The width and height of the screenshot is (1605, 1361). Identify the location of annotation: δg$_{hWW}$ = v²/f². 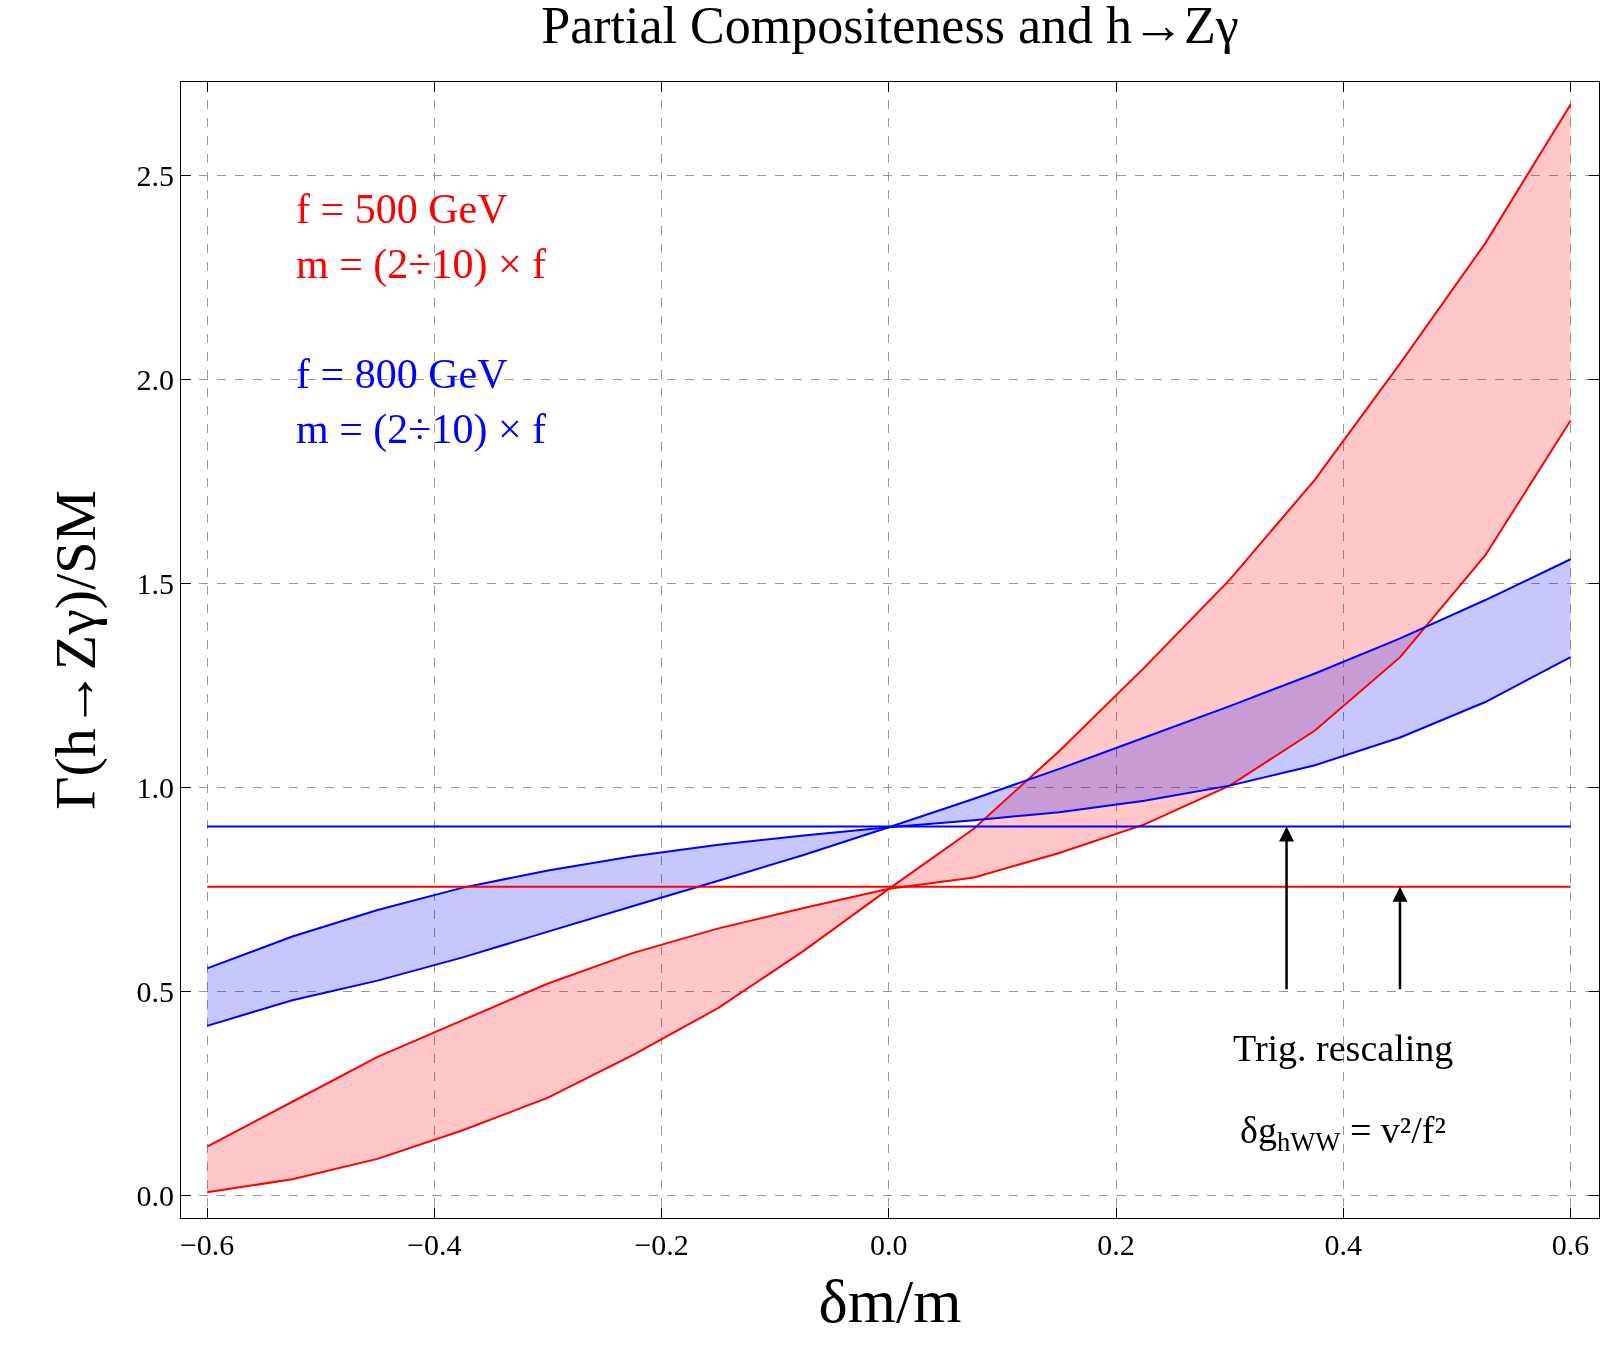
(1343, 1133).